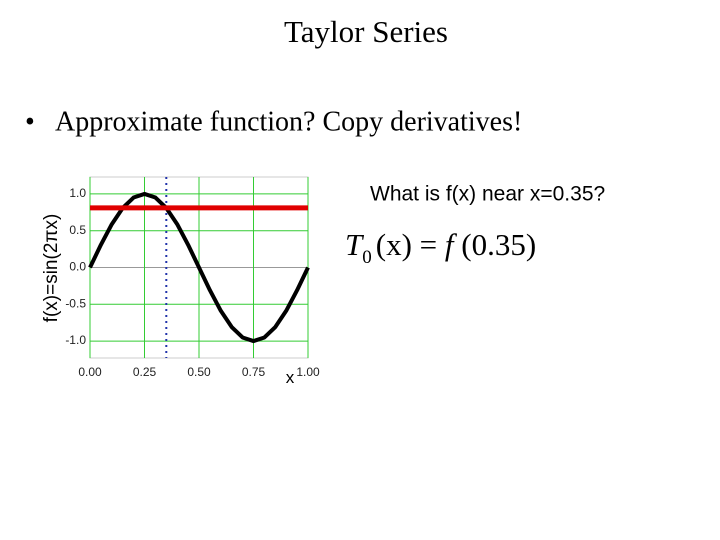  What do you see at coordinates (77, 230) in the screenshot?
I see `y-tick-label: 0.5` at bounding box center [77, 230].